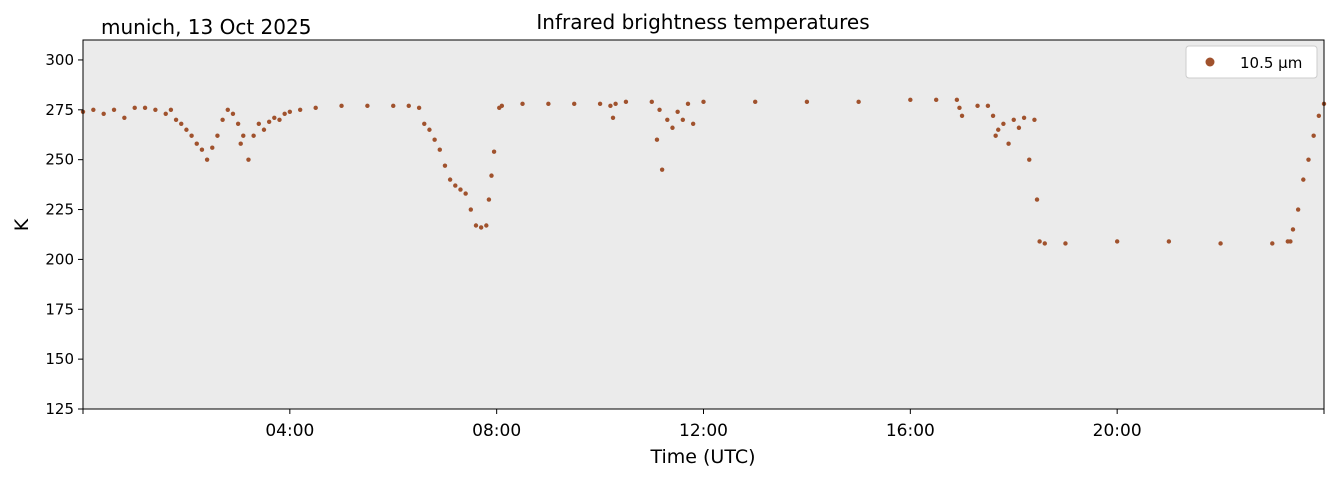 This screenshot has height=478, width=1335. Describe the element at coordinates (1210, 62) in the screenshot. I see `legend-marker-icon` at that location.